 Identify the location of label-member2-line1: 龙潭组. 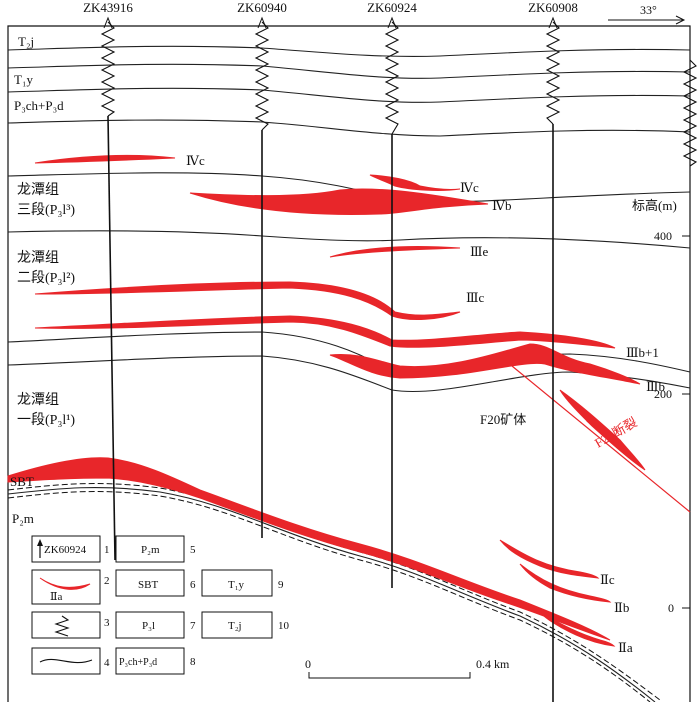
(38, 257).